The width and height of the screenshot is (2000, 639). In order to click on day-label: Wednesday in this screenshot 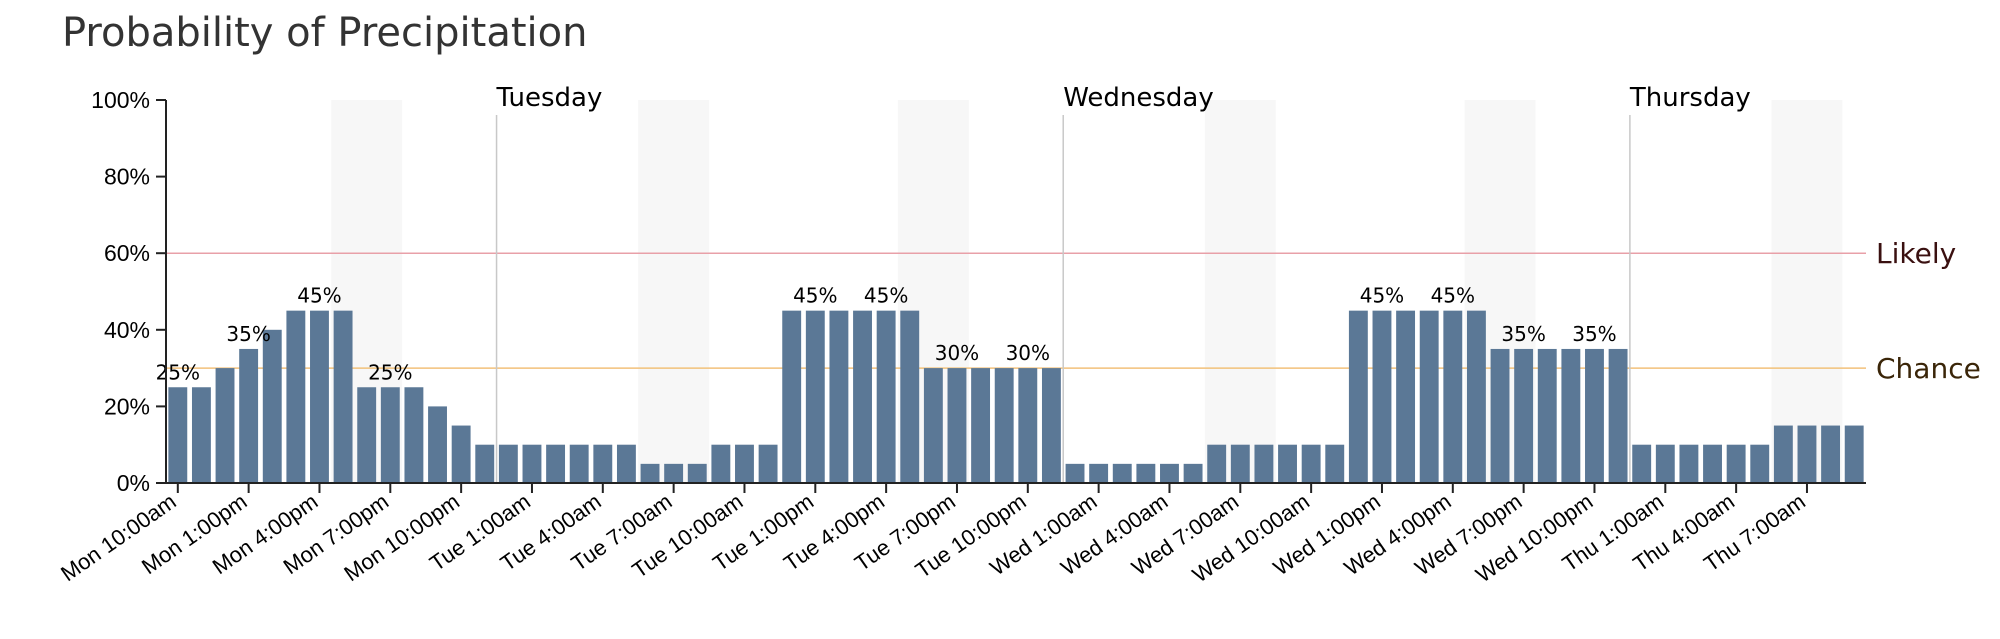, I will do `click(1138, 98)`.